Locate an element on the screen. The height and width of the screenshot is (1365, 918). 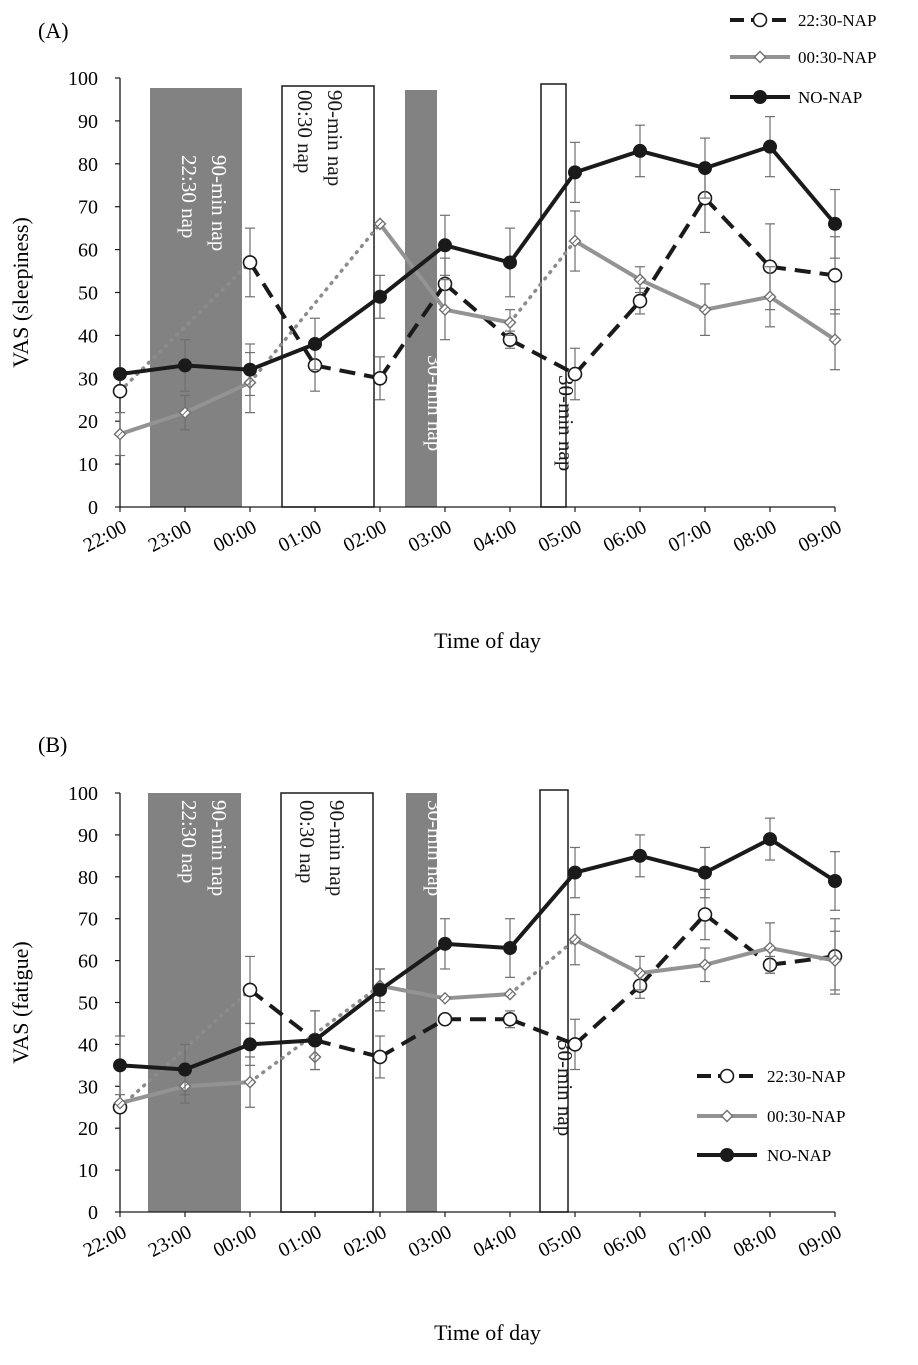
panel-label: (B) is located at coordinates (52, 744).